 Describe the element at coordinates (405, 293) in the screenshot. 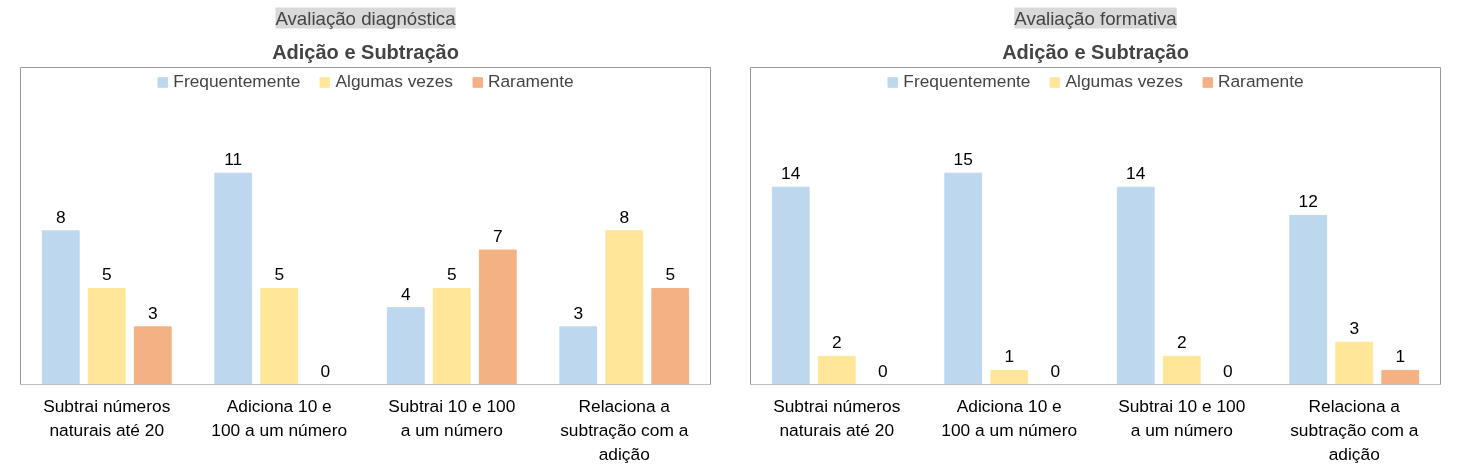

I see `data-label: 4` at that location.